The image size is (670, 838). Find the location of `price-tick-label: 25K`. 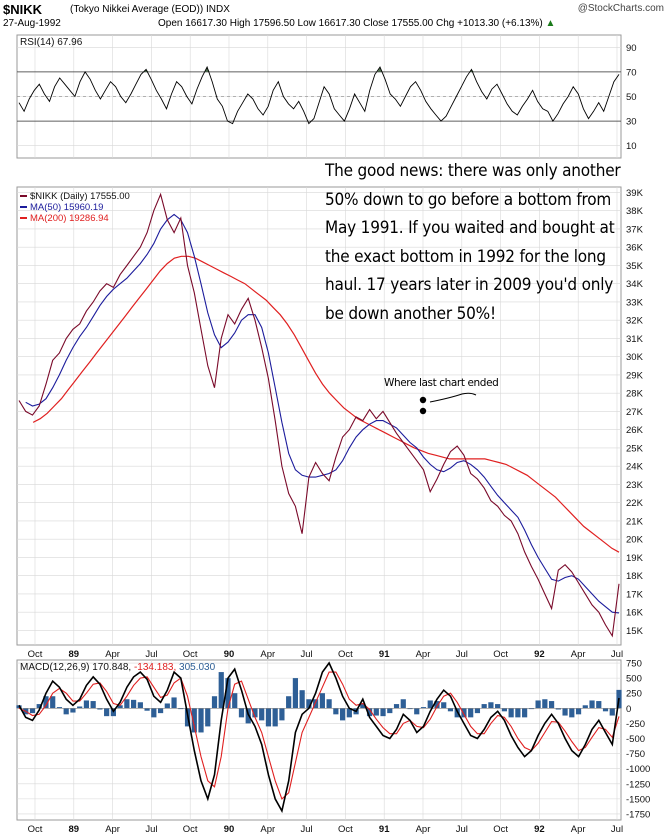

price-tick-label: 25K is located at coordinates (635, 448).